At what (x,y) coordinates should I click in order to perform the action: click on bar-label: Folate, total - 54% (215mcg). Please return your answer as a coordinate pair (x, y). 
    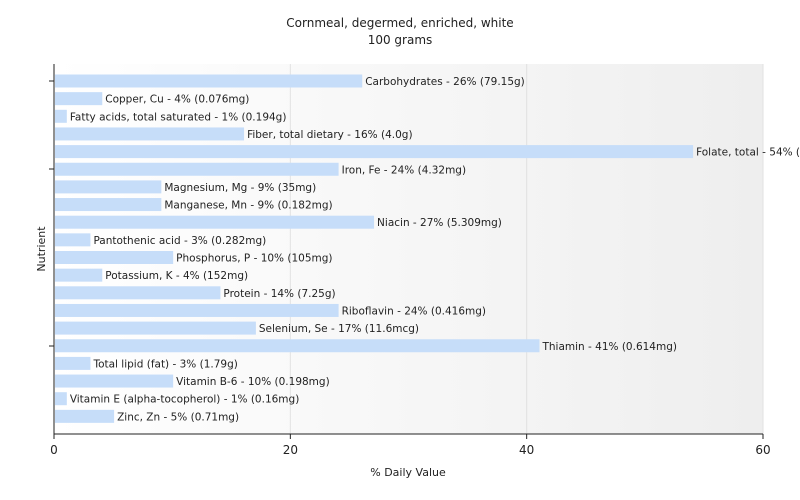
    Looking at the image, I should click on (748, 153).